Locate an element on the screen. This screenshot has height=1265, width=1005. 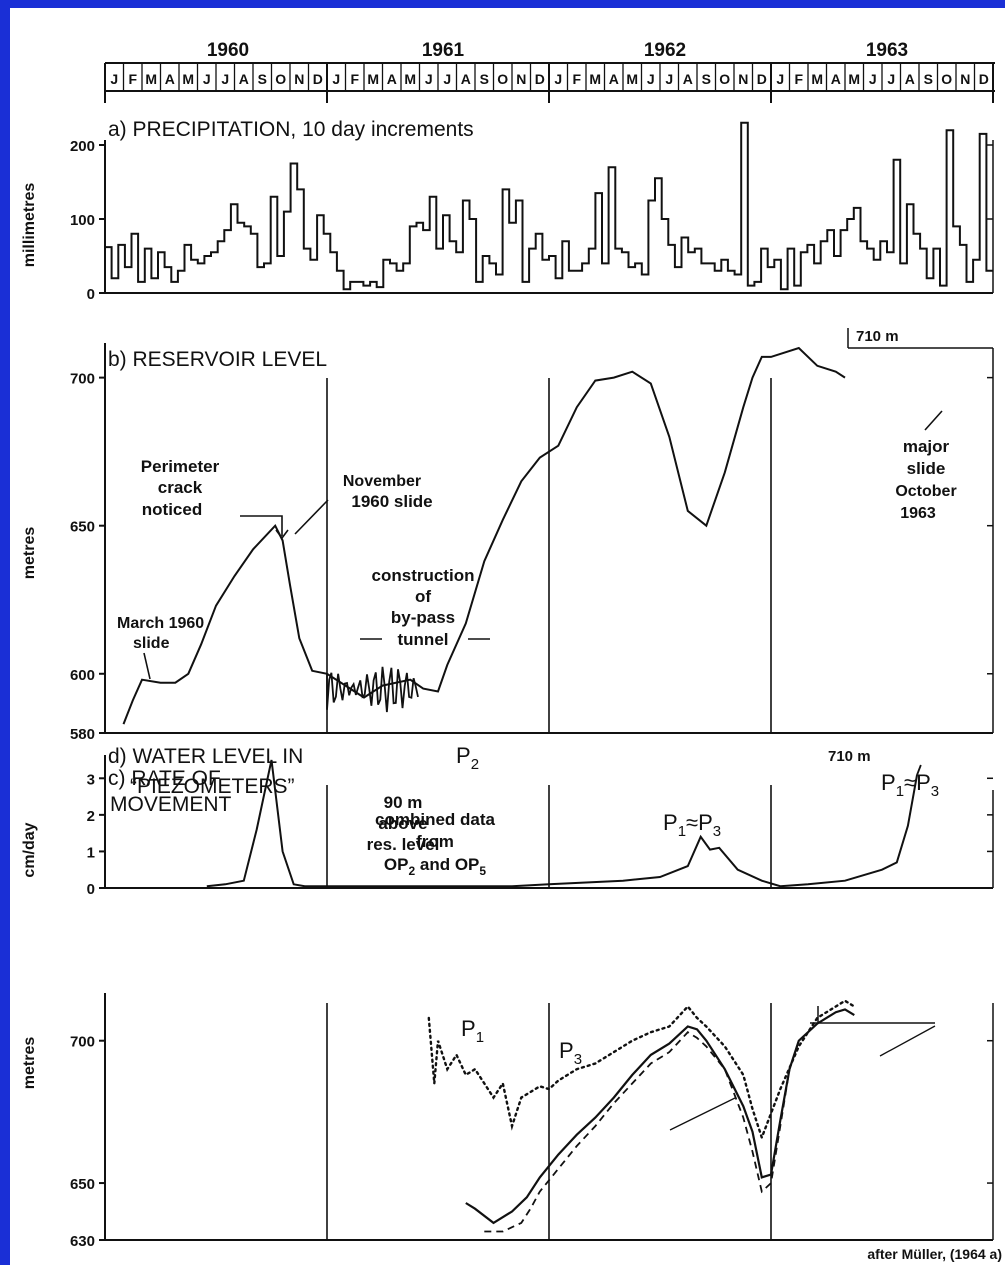
y-label-b: metres is located at coordinates (29, 553).